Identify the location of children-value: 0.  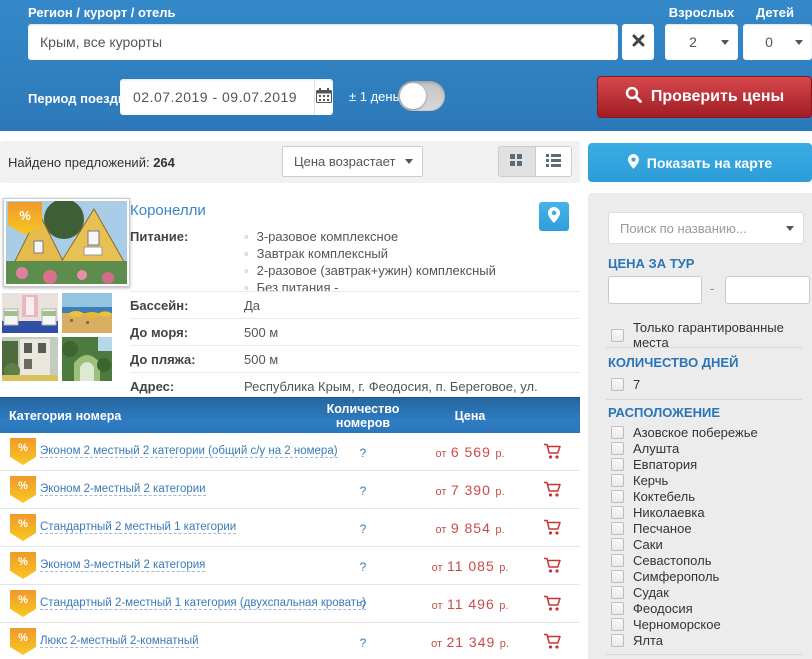
(769, 42).